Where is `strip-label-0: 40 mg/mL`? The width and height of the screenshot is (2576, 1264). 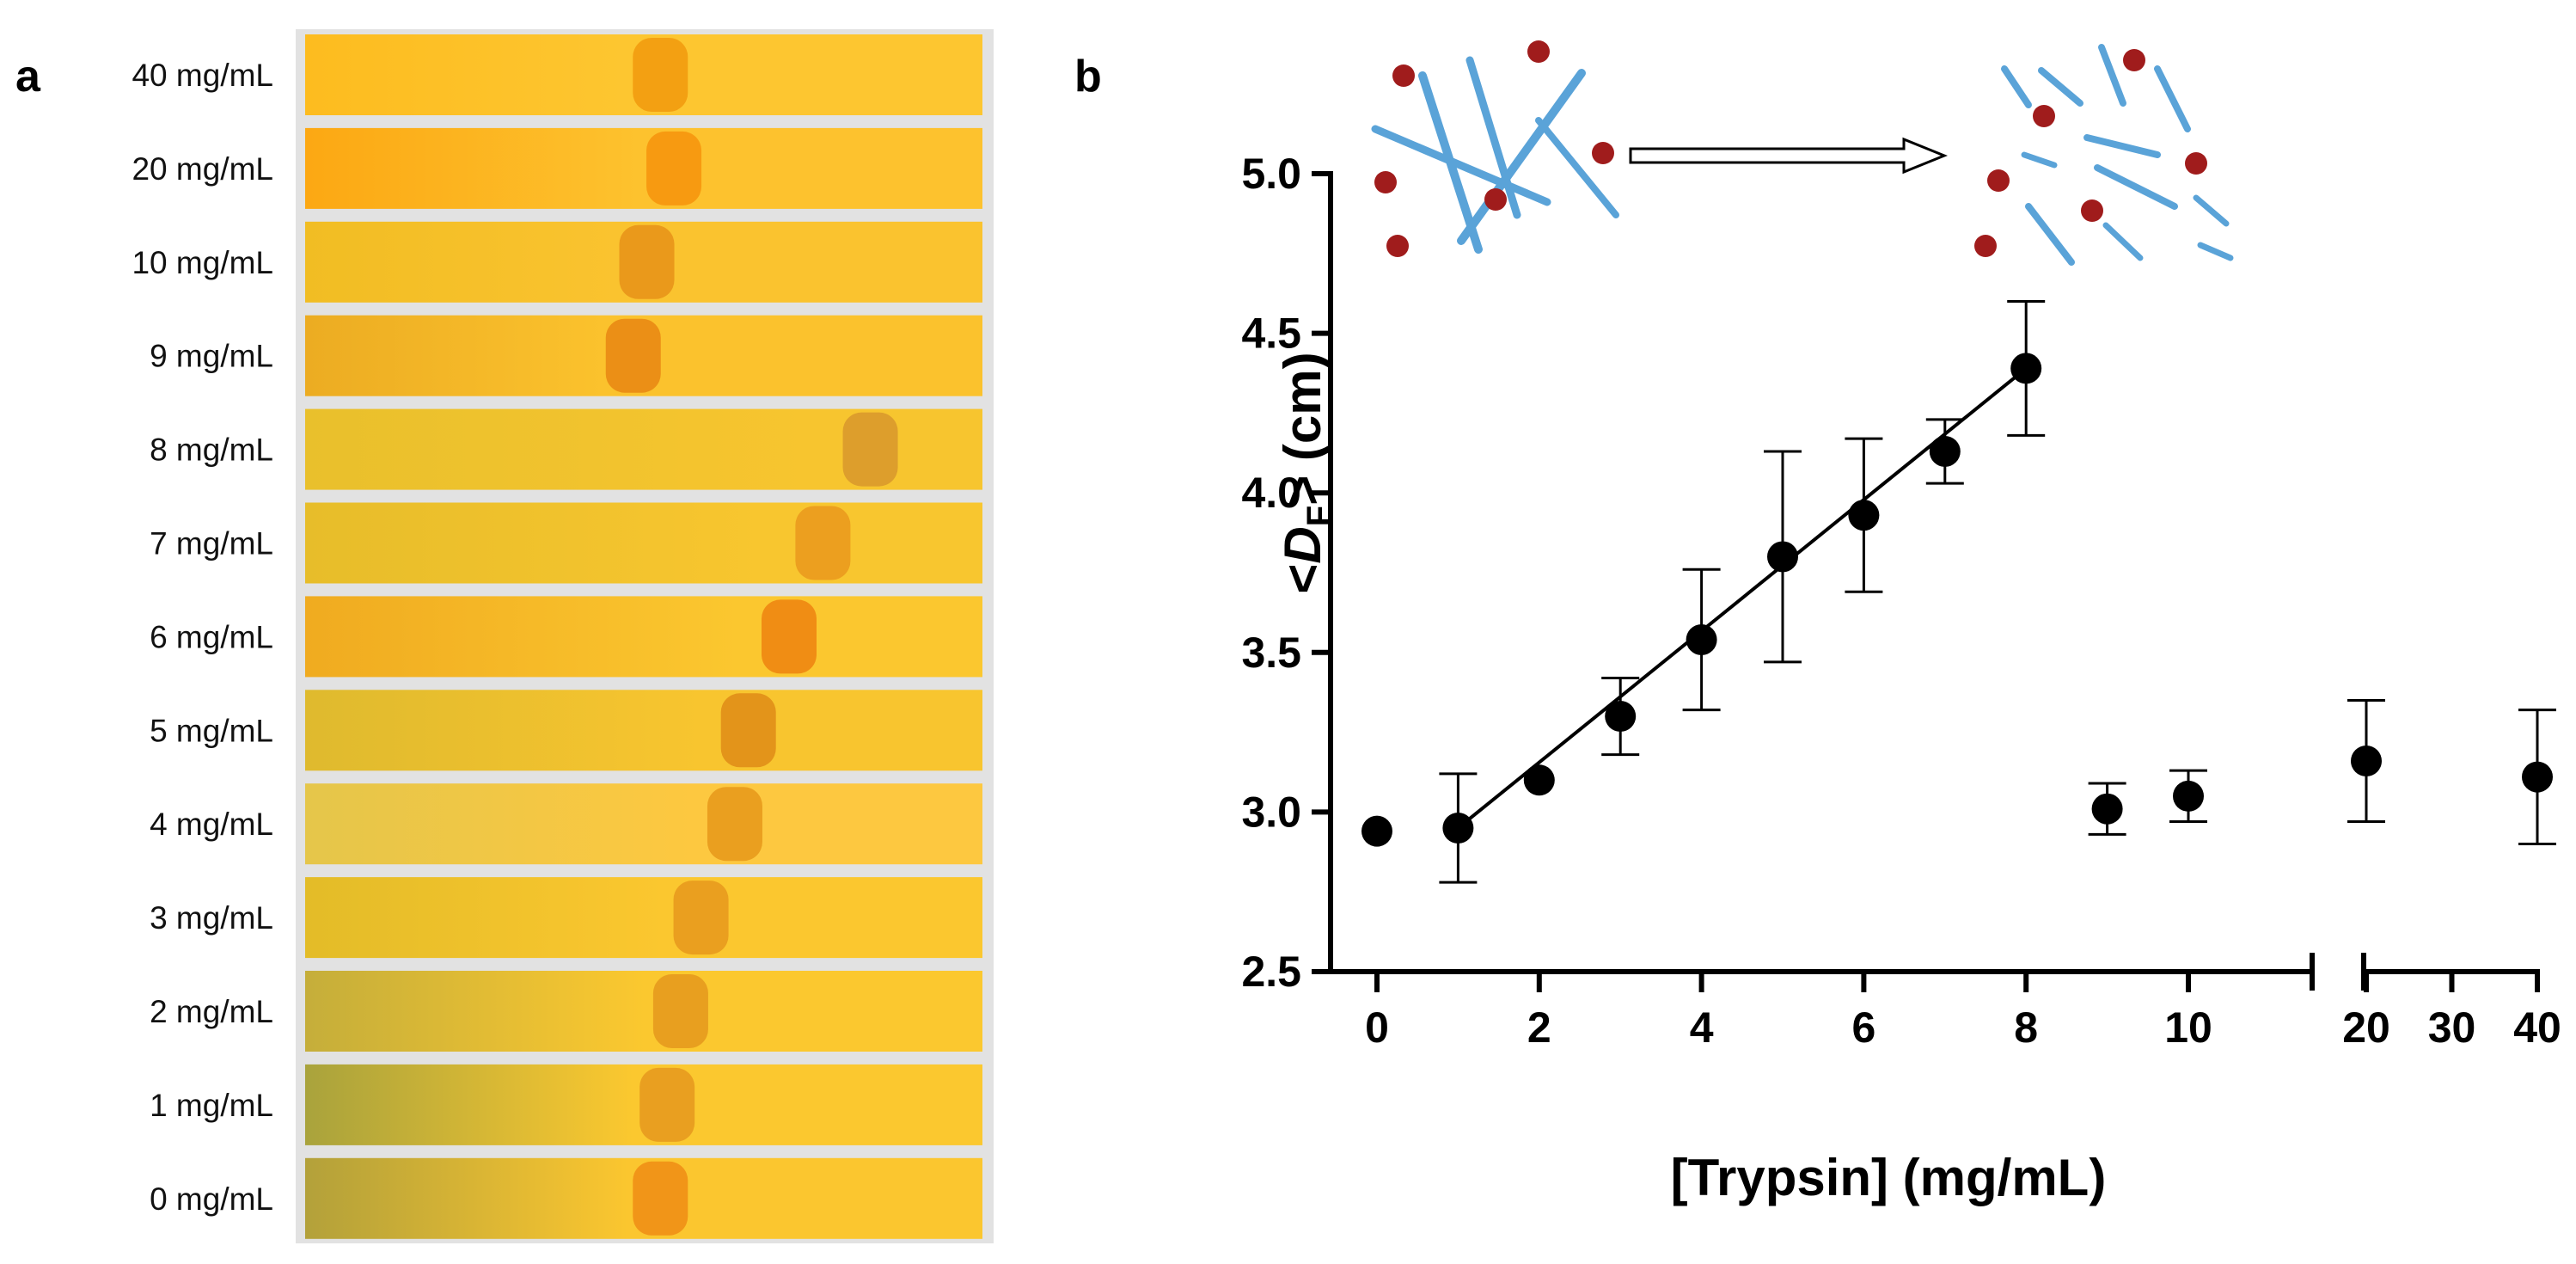
strip-label-0: 40 mg/mL is located at coordinates (202, 75).